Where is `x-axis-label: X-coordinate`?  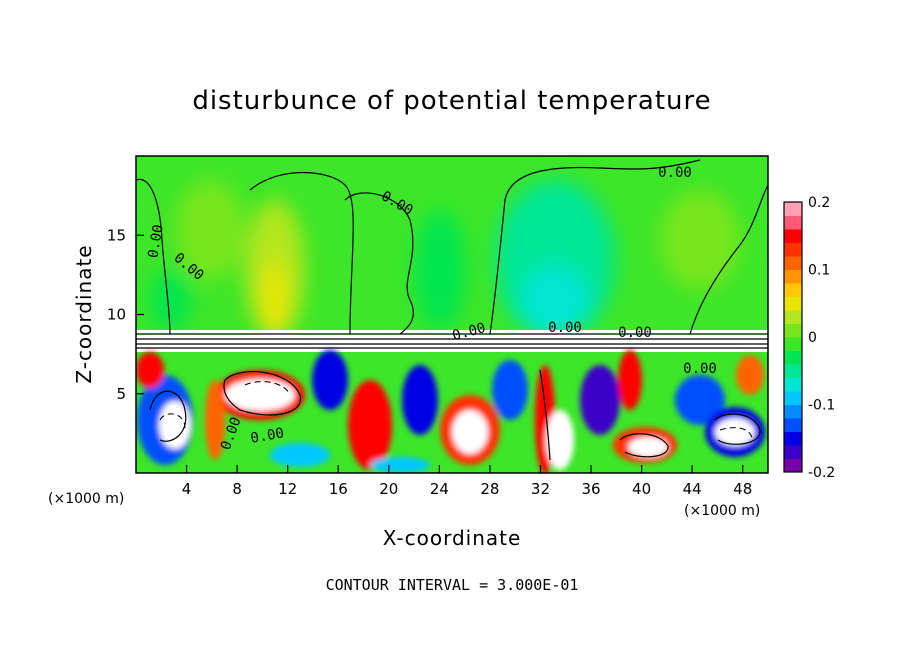 x-axis-label: X-coordinate is located at coordinates (452, 538).